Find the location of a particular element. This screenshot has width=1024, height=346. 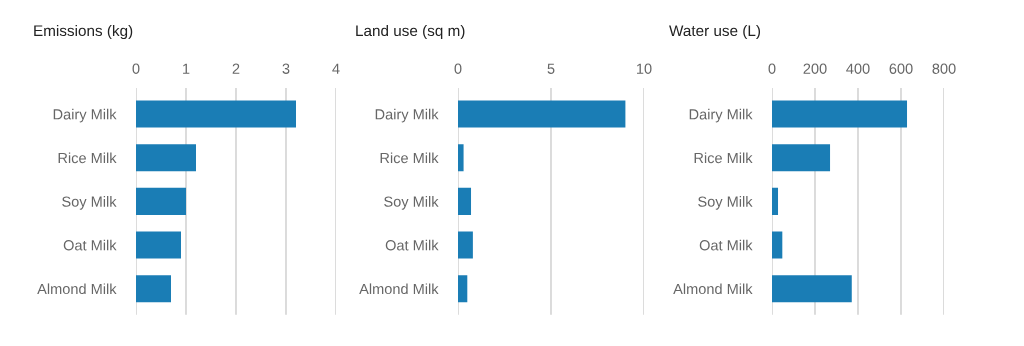

x-tick-label: 600 is located at coordinates (901, 68).